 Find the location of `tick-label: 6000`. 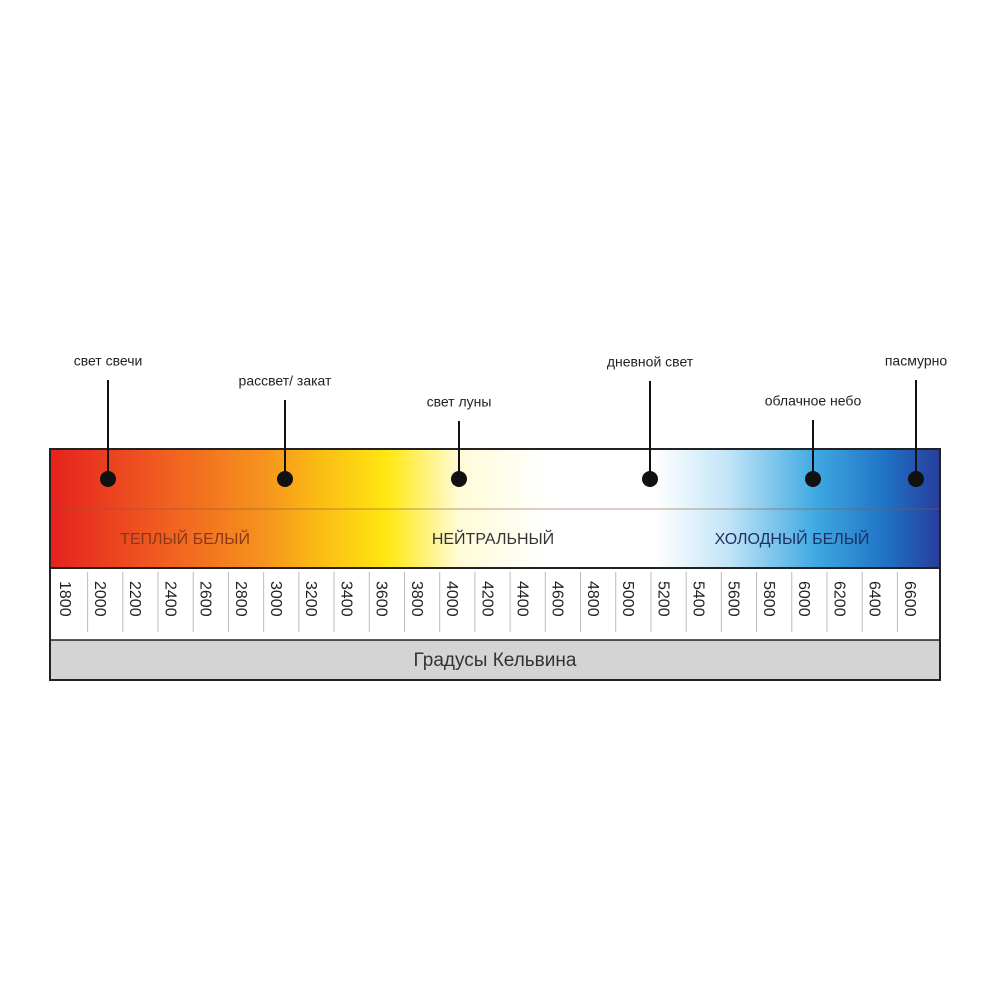

tick-label: 6000 is located at coordinates (803, 599).